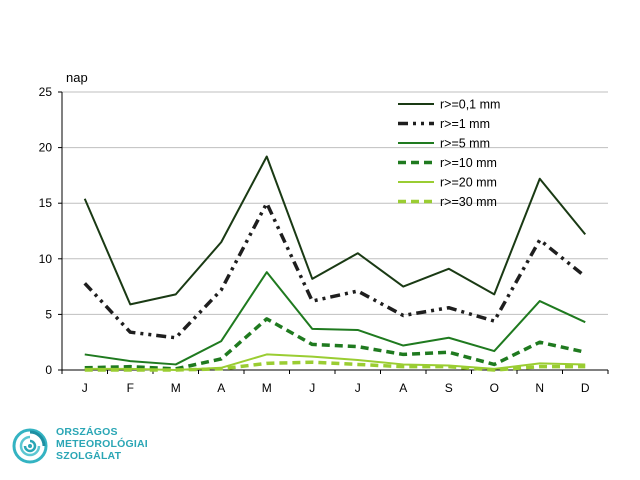 The width and height of the screenshot is (640, 480). What do you see at coordinates (77, 77) in the screenshot?
I see `y-axis-label: nap` at bounding box center [77, 77].